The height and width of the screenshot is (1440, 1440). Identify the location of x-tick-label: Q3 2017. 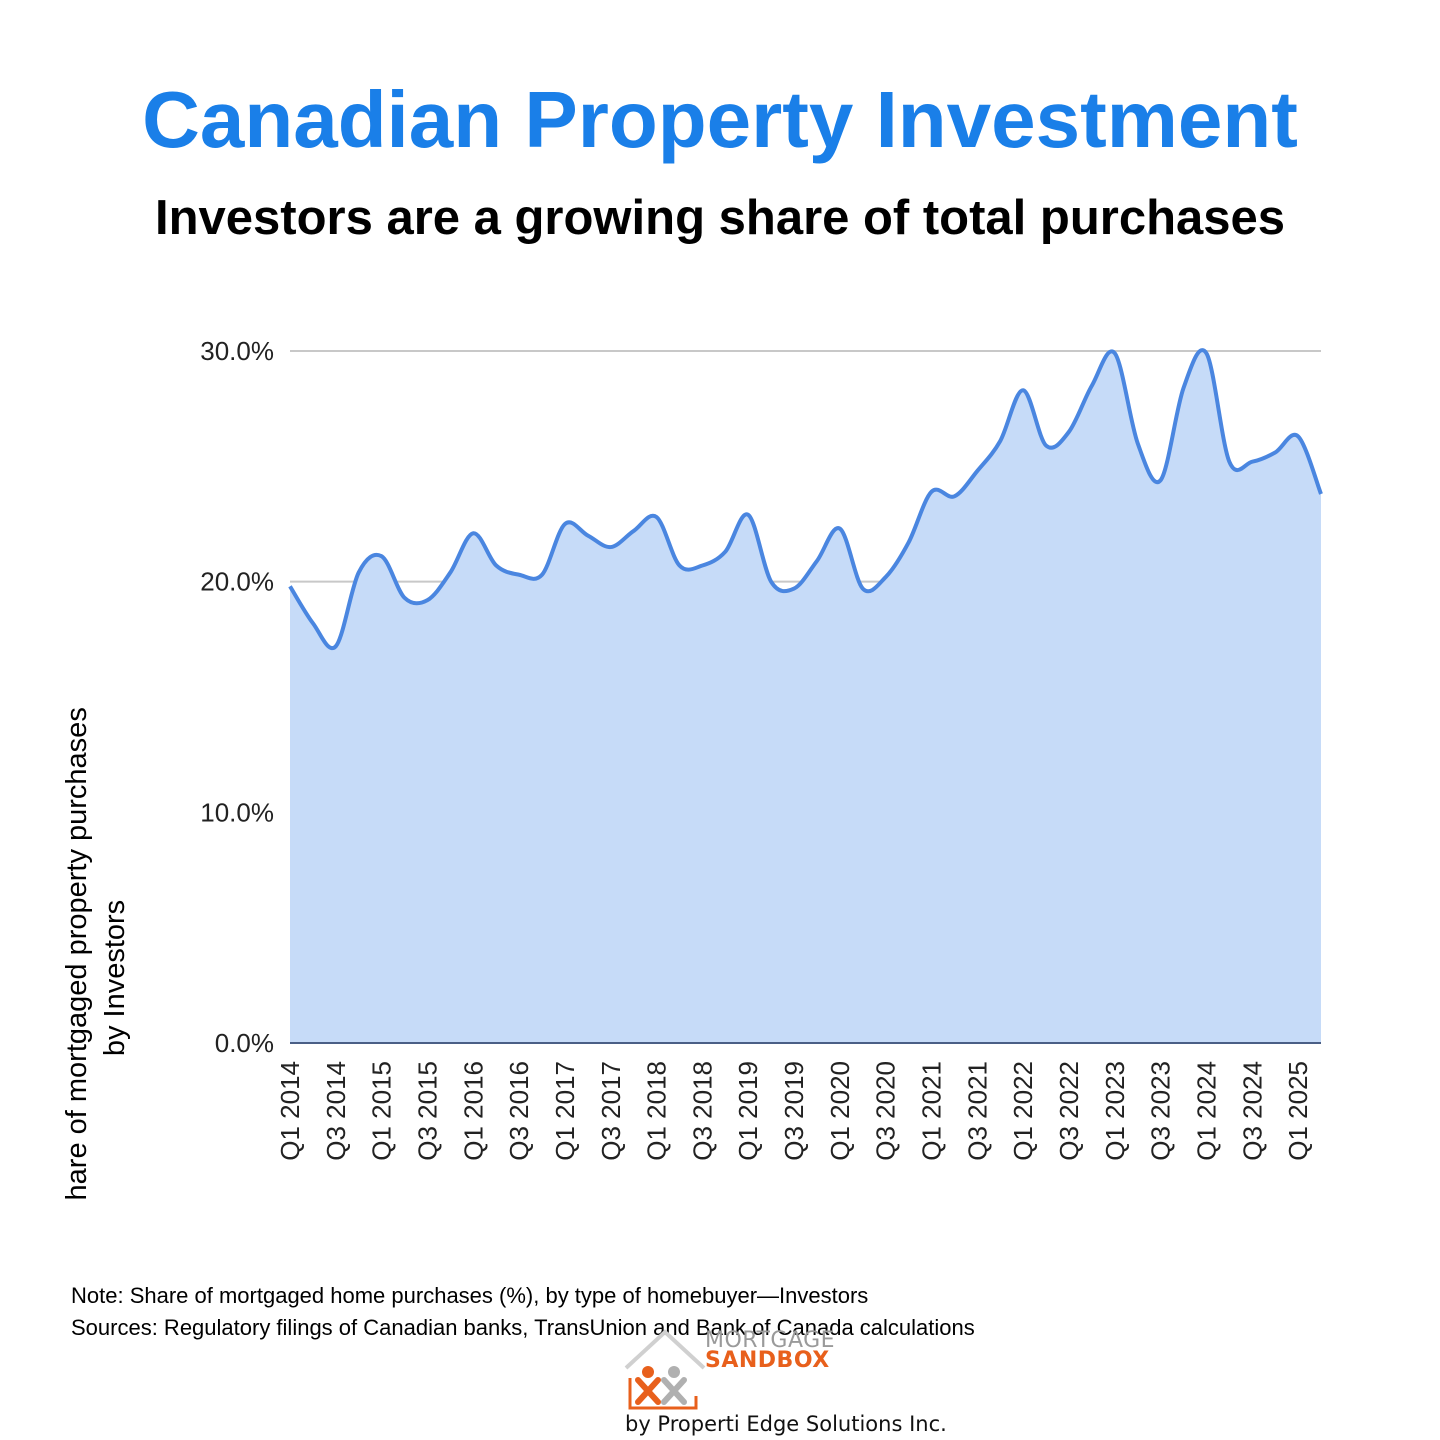
(611, 1111).